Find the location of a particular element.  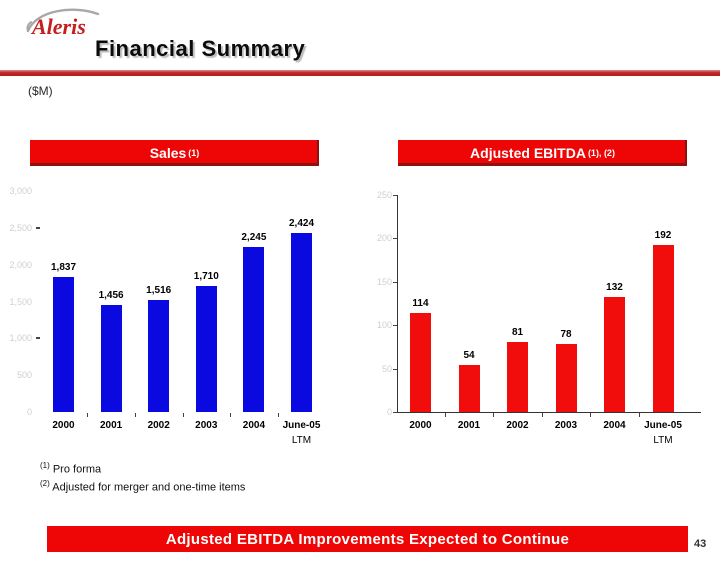

footnote-2-sup: (2) is located at coordinates (45, 483).